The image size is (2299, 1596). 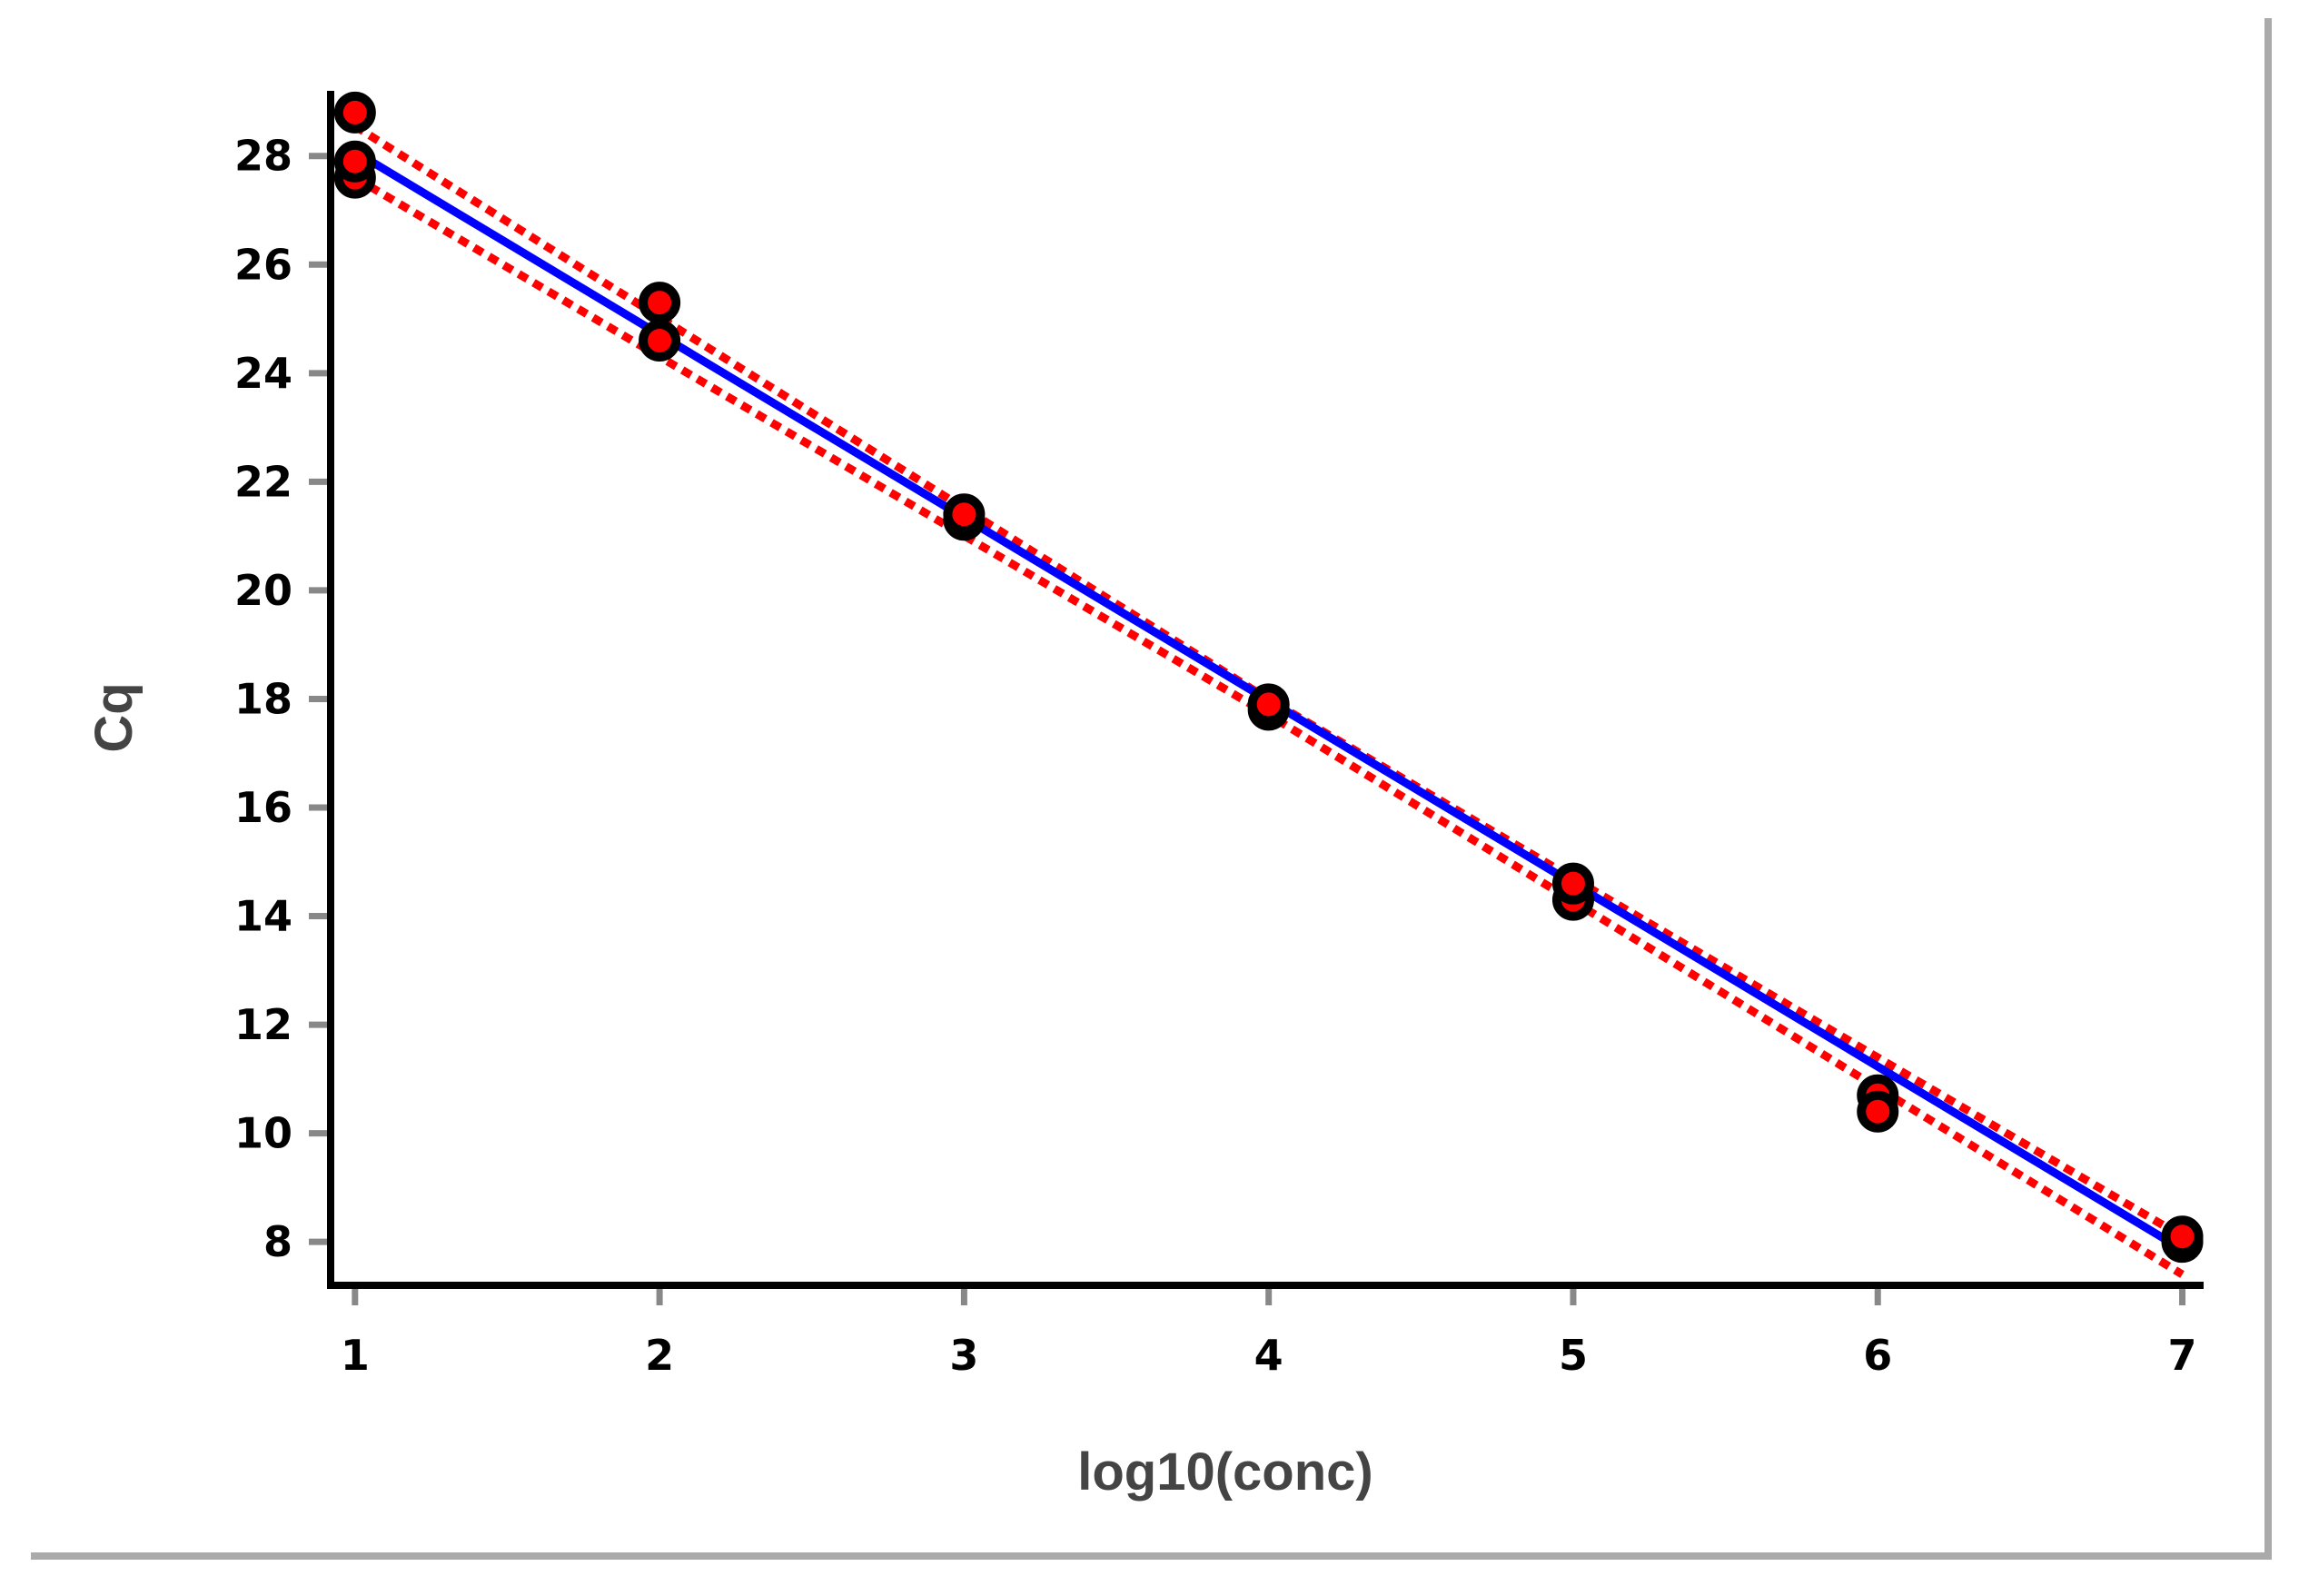 What do you see at coordinates (659, 1355) in the screenshot?
I see `x-tick-label: 2` at bounding box center [659, 1355].